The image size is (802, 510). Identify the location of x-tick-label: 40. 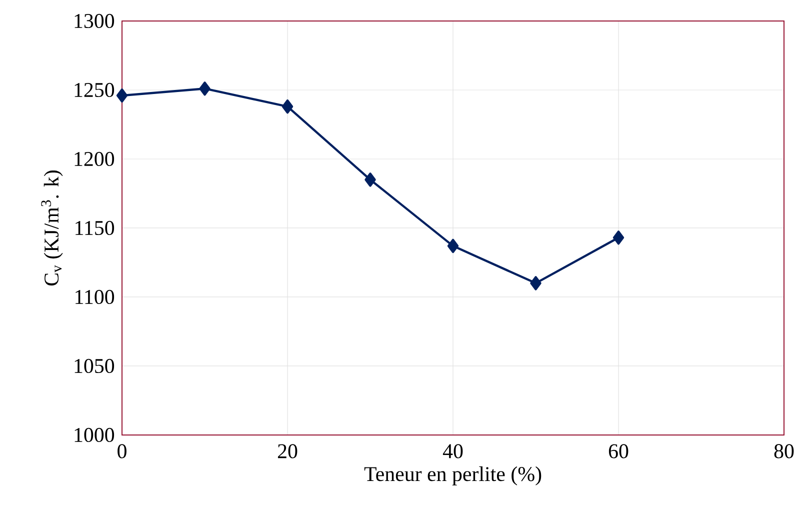
(452, 451).